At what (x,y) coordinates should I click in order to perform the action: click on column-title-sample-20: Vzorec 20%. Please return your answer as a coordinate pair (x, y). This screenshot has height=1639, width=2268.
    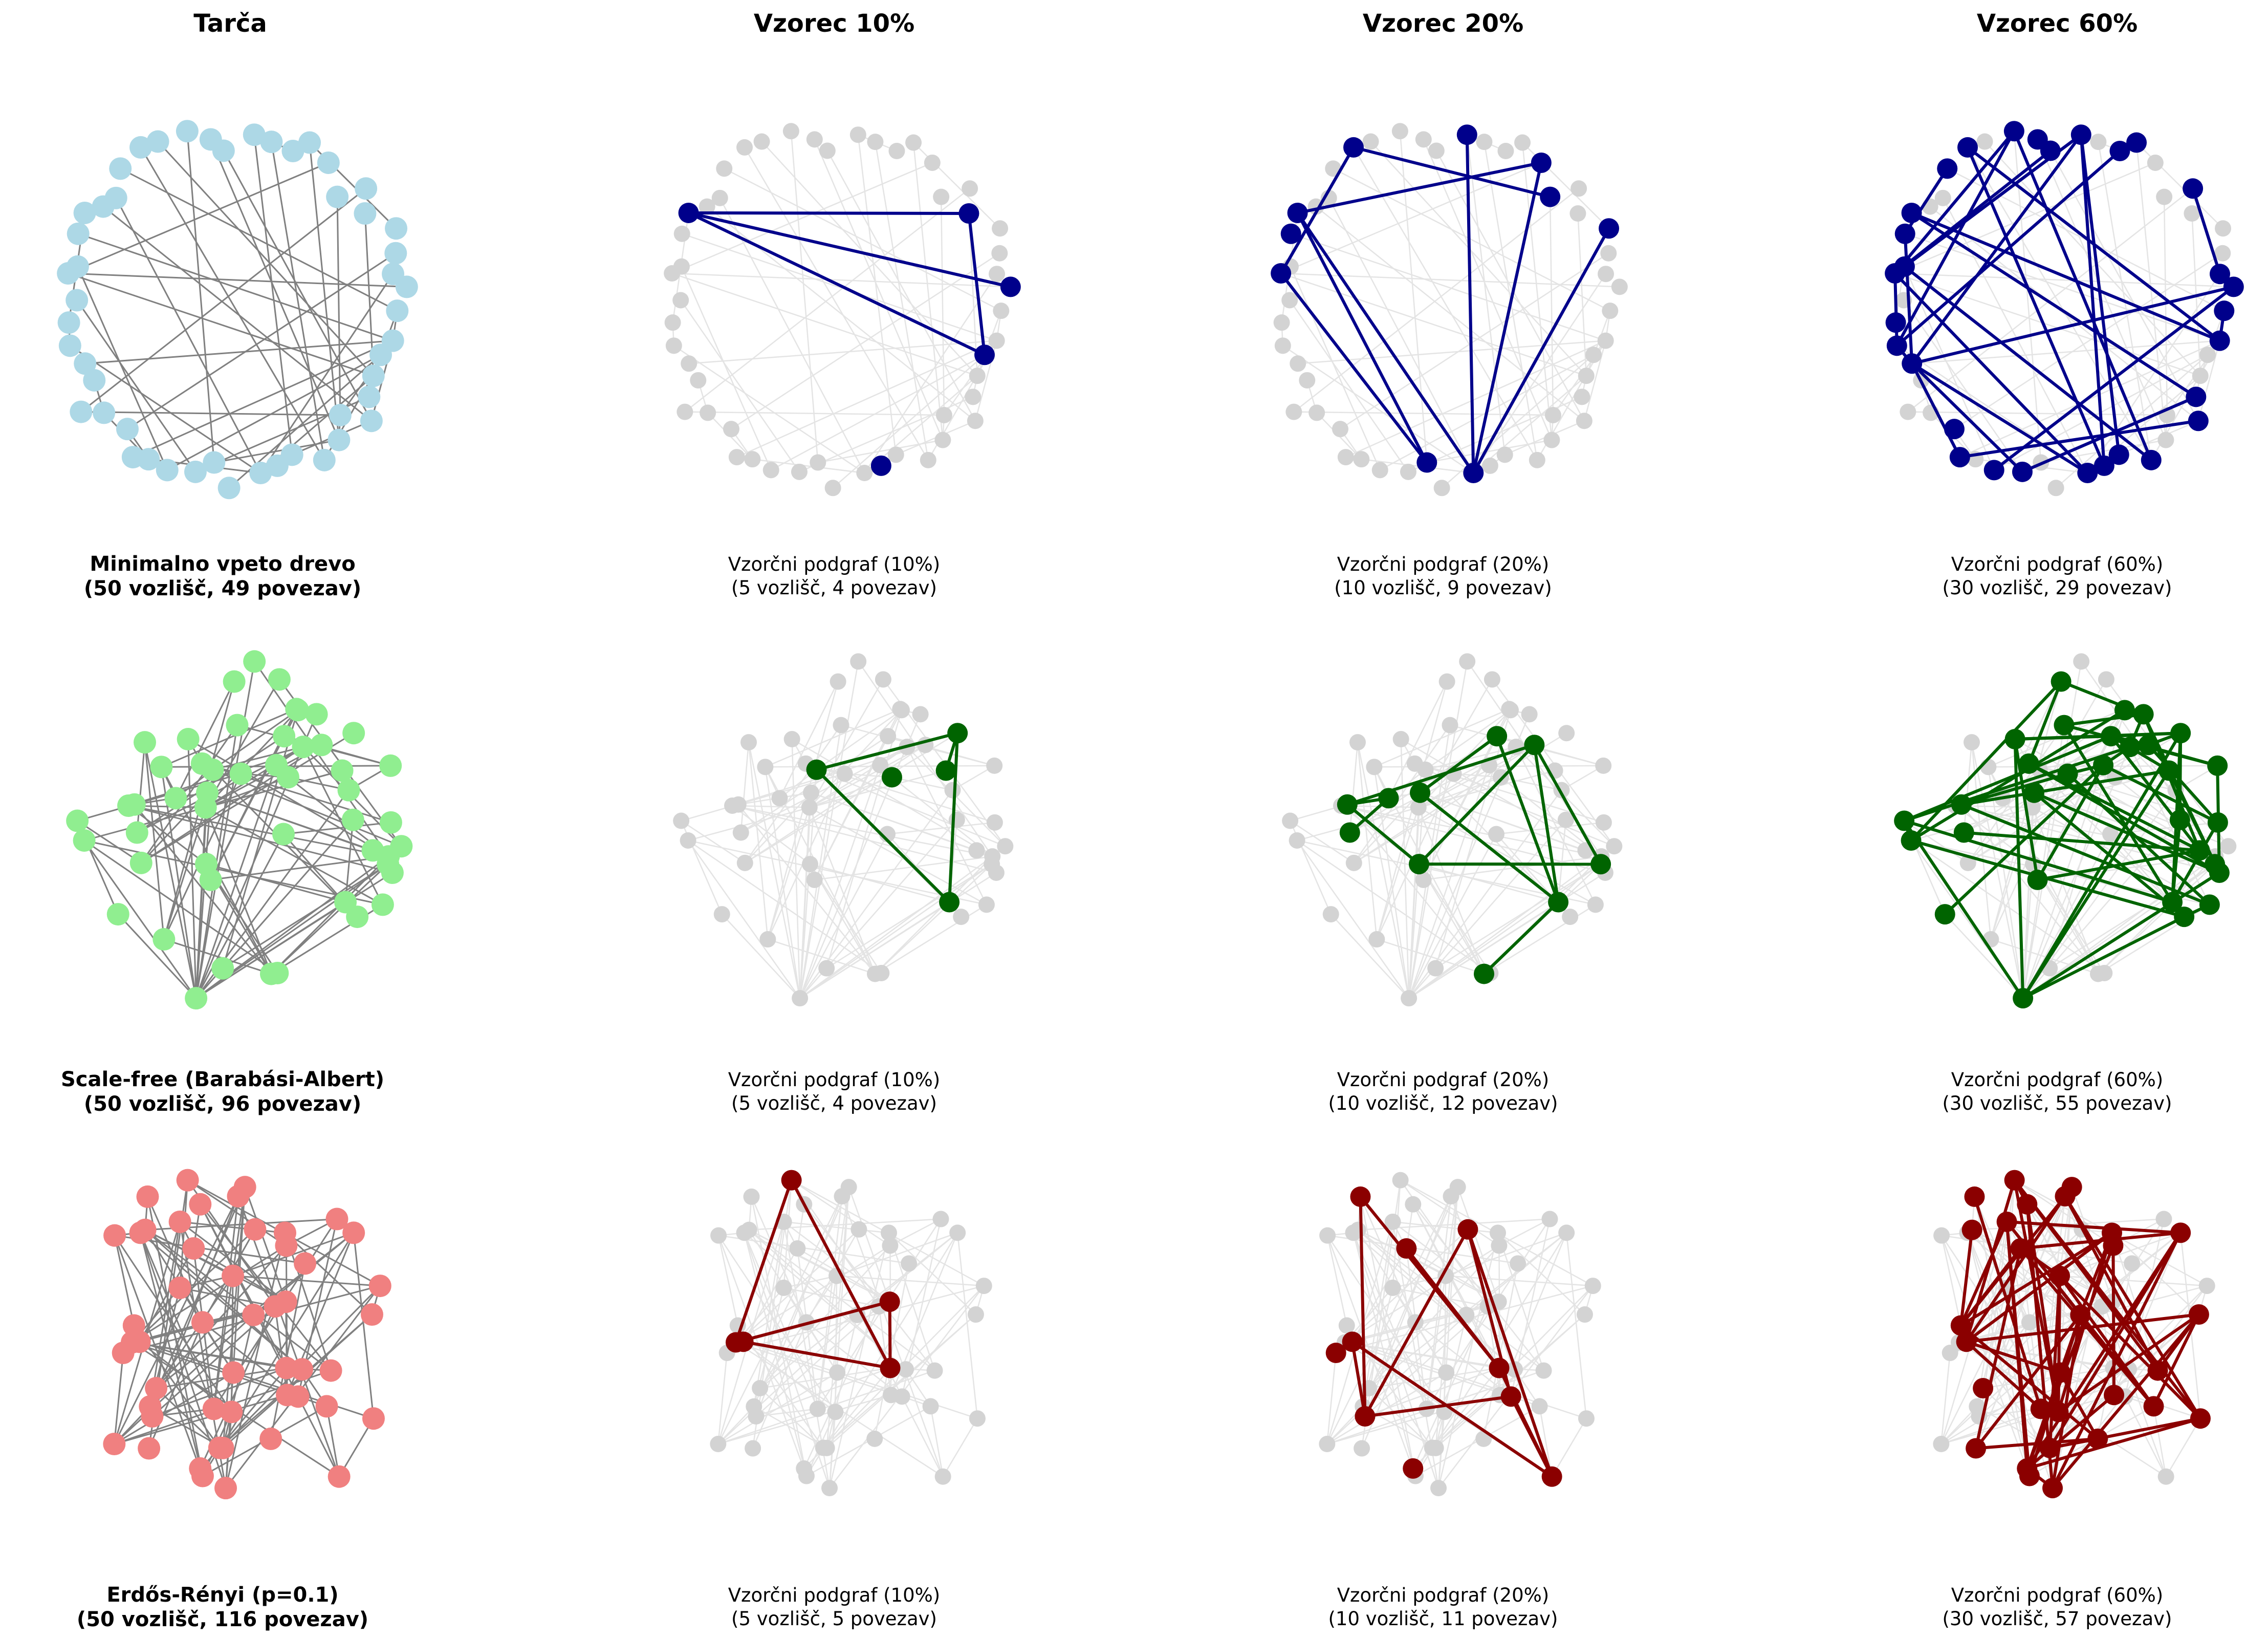
    Looking at the image, I should click on (1443, 23).